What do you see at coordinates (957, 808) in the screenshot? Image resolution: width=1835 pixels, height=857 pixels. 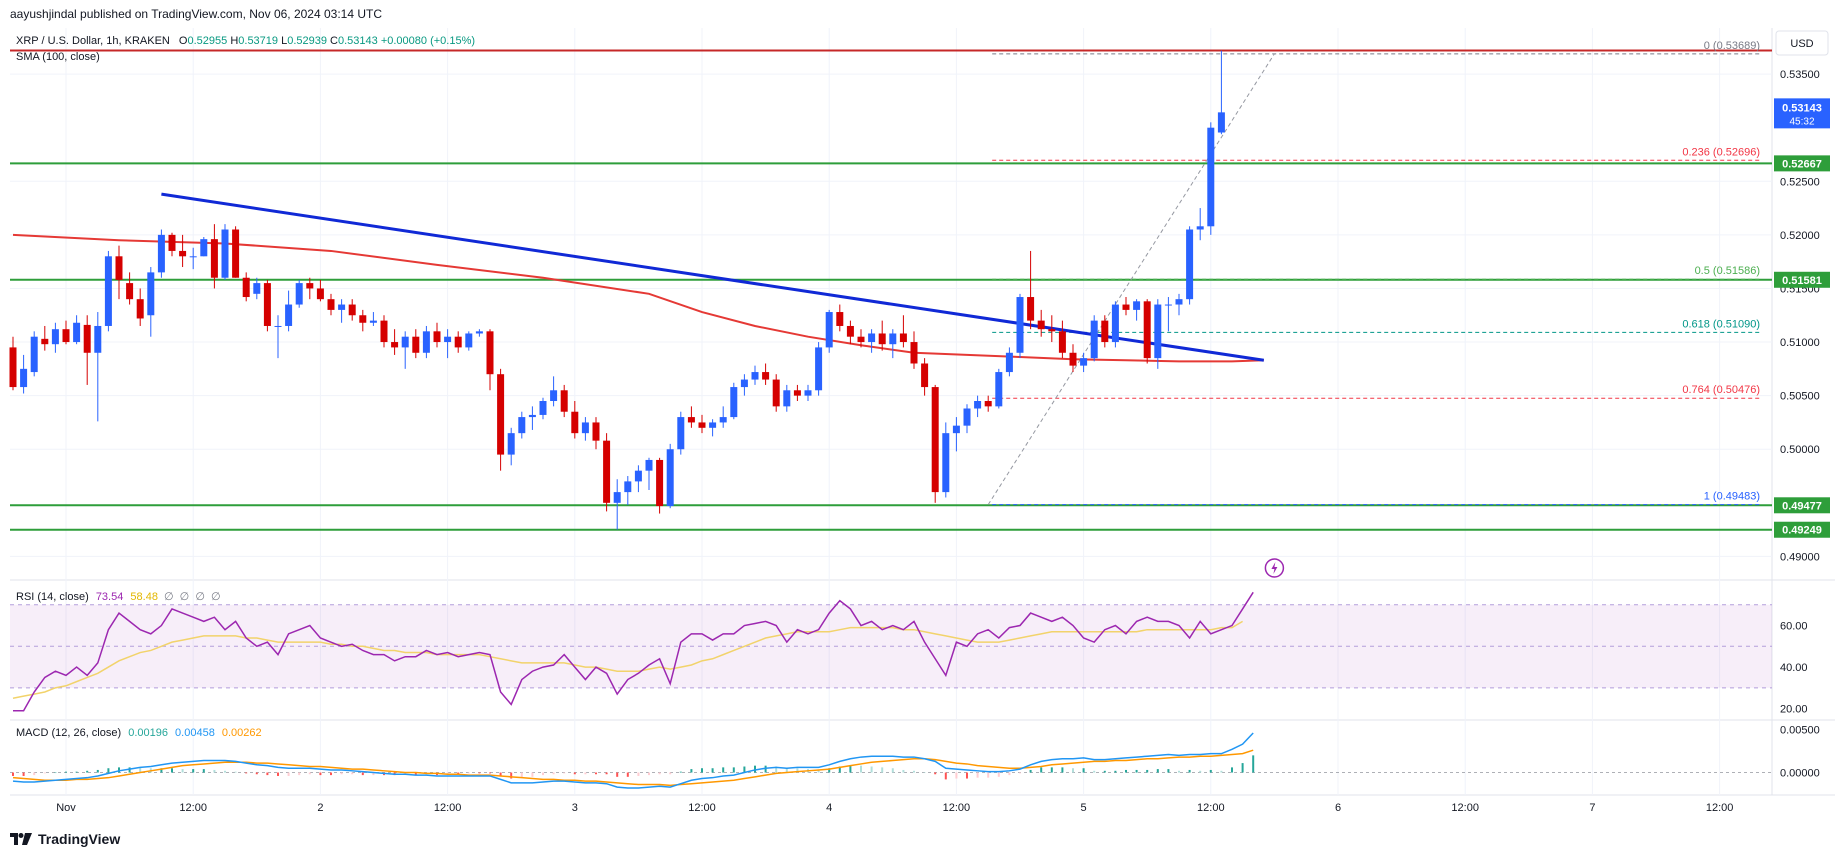 I see `time-tick-label: 12:00` at bounding box center [957, 808].